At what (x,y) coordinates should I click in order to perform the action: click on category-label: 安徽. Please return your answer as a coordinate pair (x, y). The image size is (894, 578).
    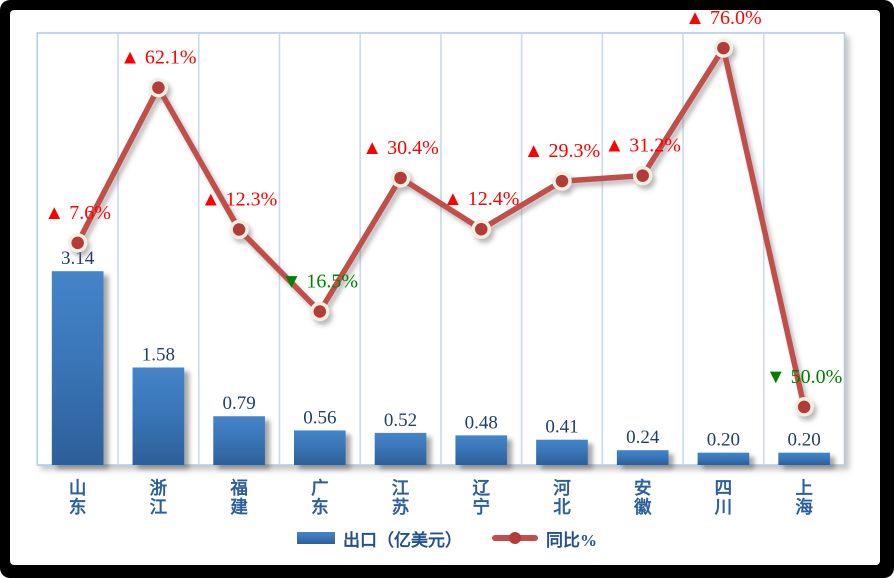
    Looking at the image, I should click on (642, 497).